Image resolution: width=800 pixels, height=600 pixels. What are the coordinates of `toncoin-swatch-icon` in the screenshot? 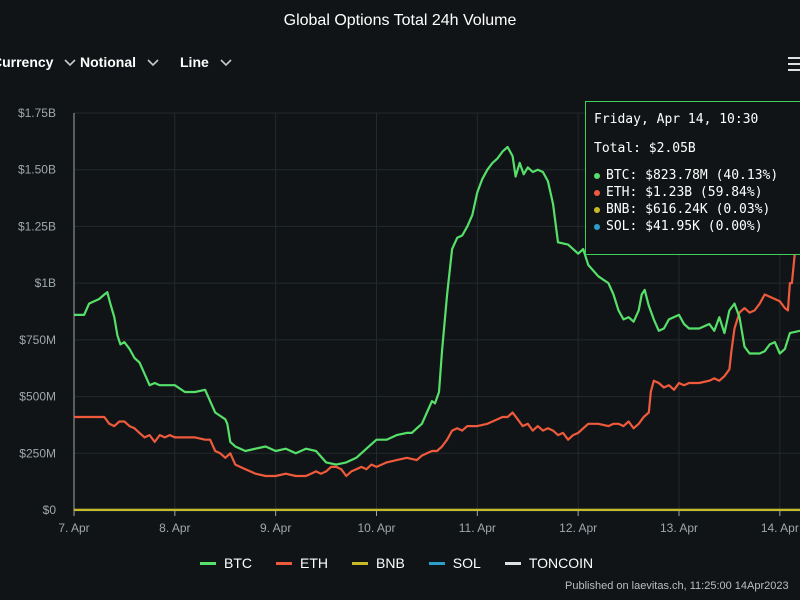 It's located at (512, 563).